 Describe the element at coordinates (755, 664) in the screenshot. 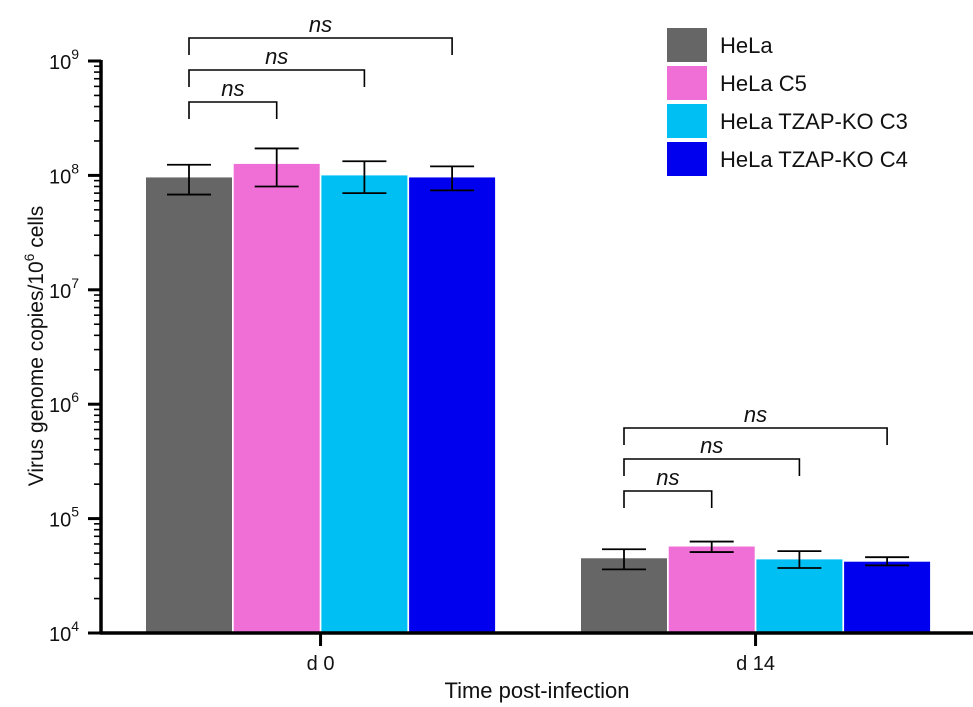

I see `x-tick-label: d 14` at that location.